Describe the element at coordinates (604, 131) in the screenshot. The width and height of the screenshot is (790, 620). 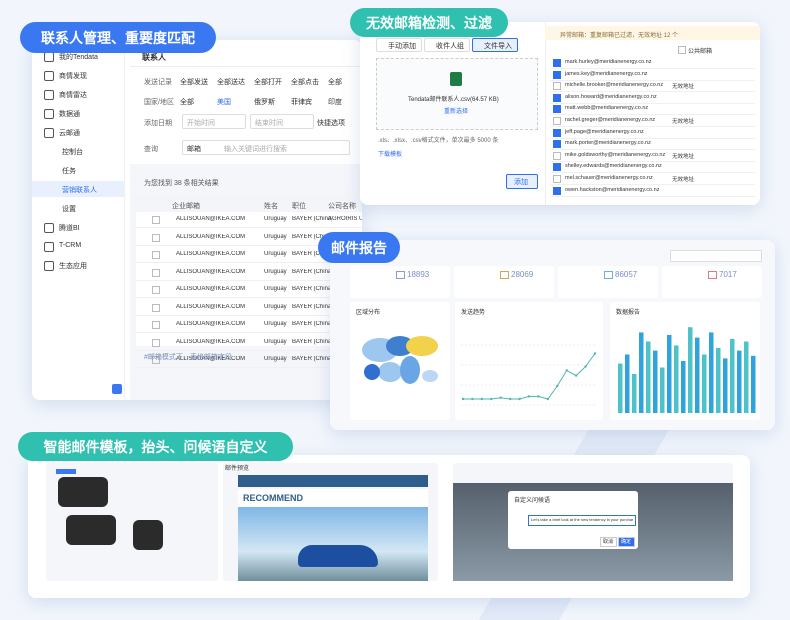
I see `email: jeff.page@meridianenergy.co.nz` at that location.